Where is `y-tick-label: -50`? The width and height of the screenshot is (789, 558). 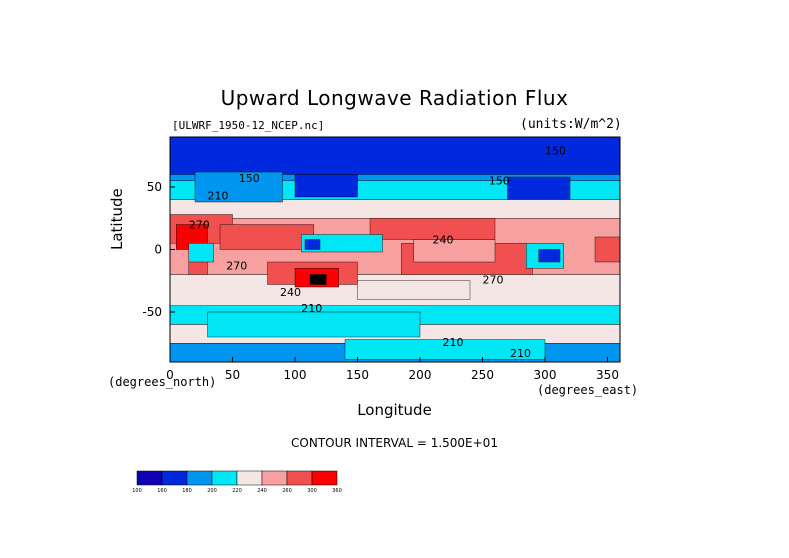
y-tick-label: -50 is located at coordinates (152, 312).